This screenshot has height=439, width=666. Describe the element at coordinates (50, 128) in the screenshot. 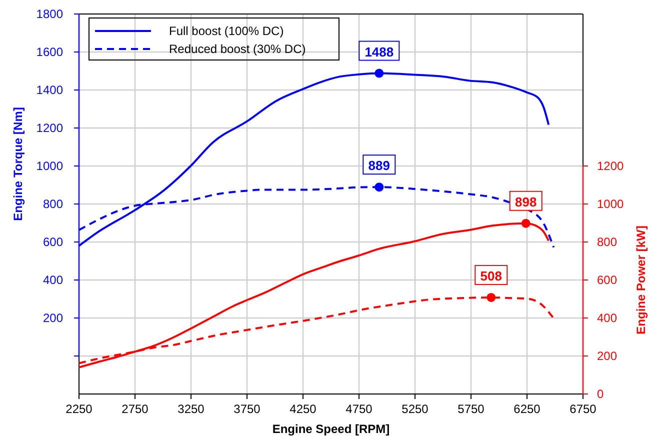

I see `y-tick-label: 1200` at that location.